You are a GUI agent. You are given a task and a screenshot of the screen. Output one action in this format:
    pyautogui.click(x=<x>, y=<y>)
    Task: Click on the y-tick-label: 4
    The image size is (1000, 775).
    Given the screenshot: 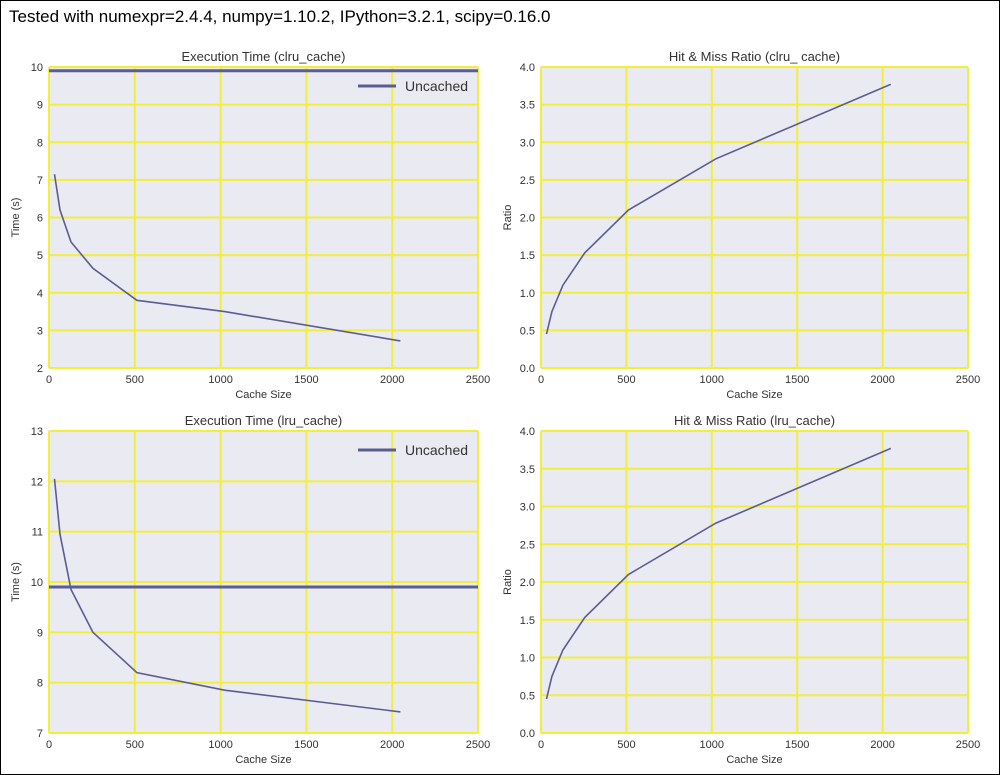 What is the action you would take?
    pyautogui.click(x=40, y=294)
    